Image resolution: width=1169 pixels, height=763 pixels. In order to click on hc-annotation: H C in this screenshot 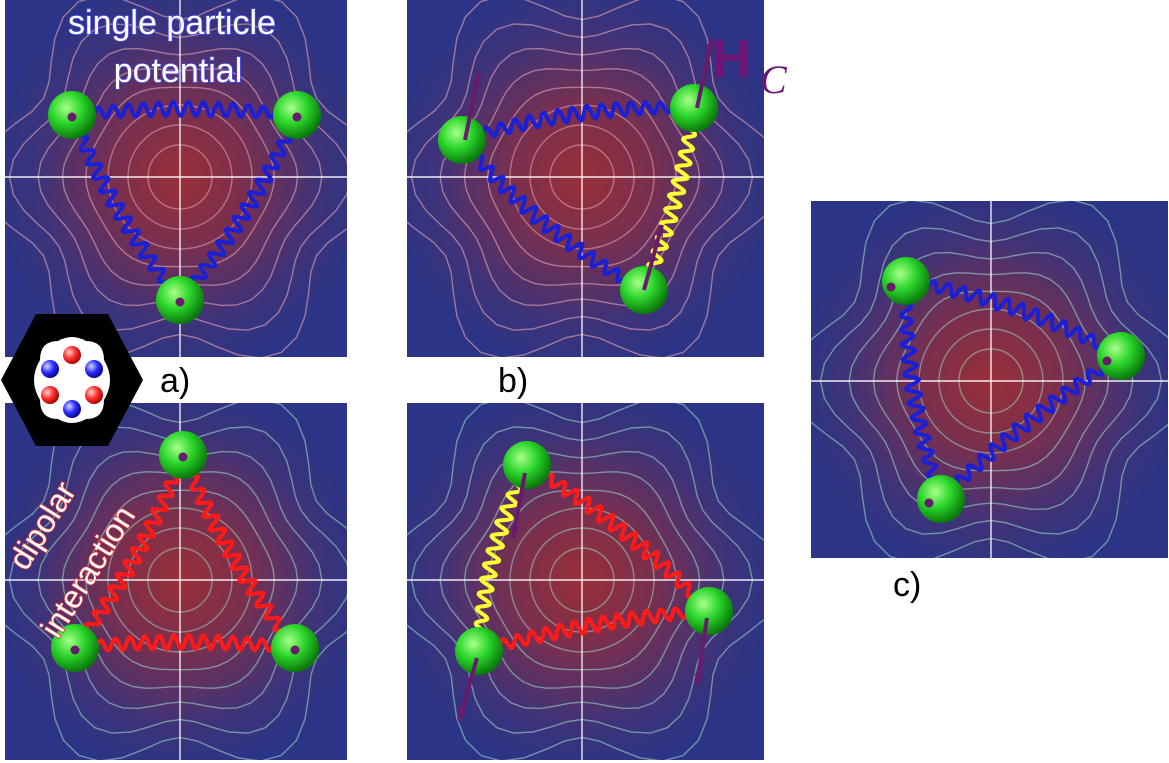, I will do `click(752, 65)`.